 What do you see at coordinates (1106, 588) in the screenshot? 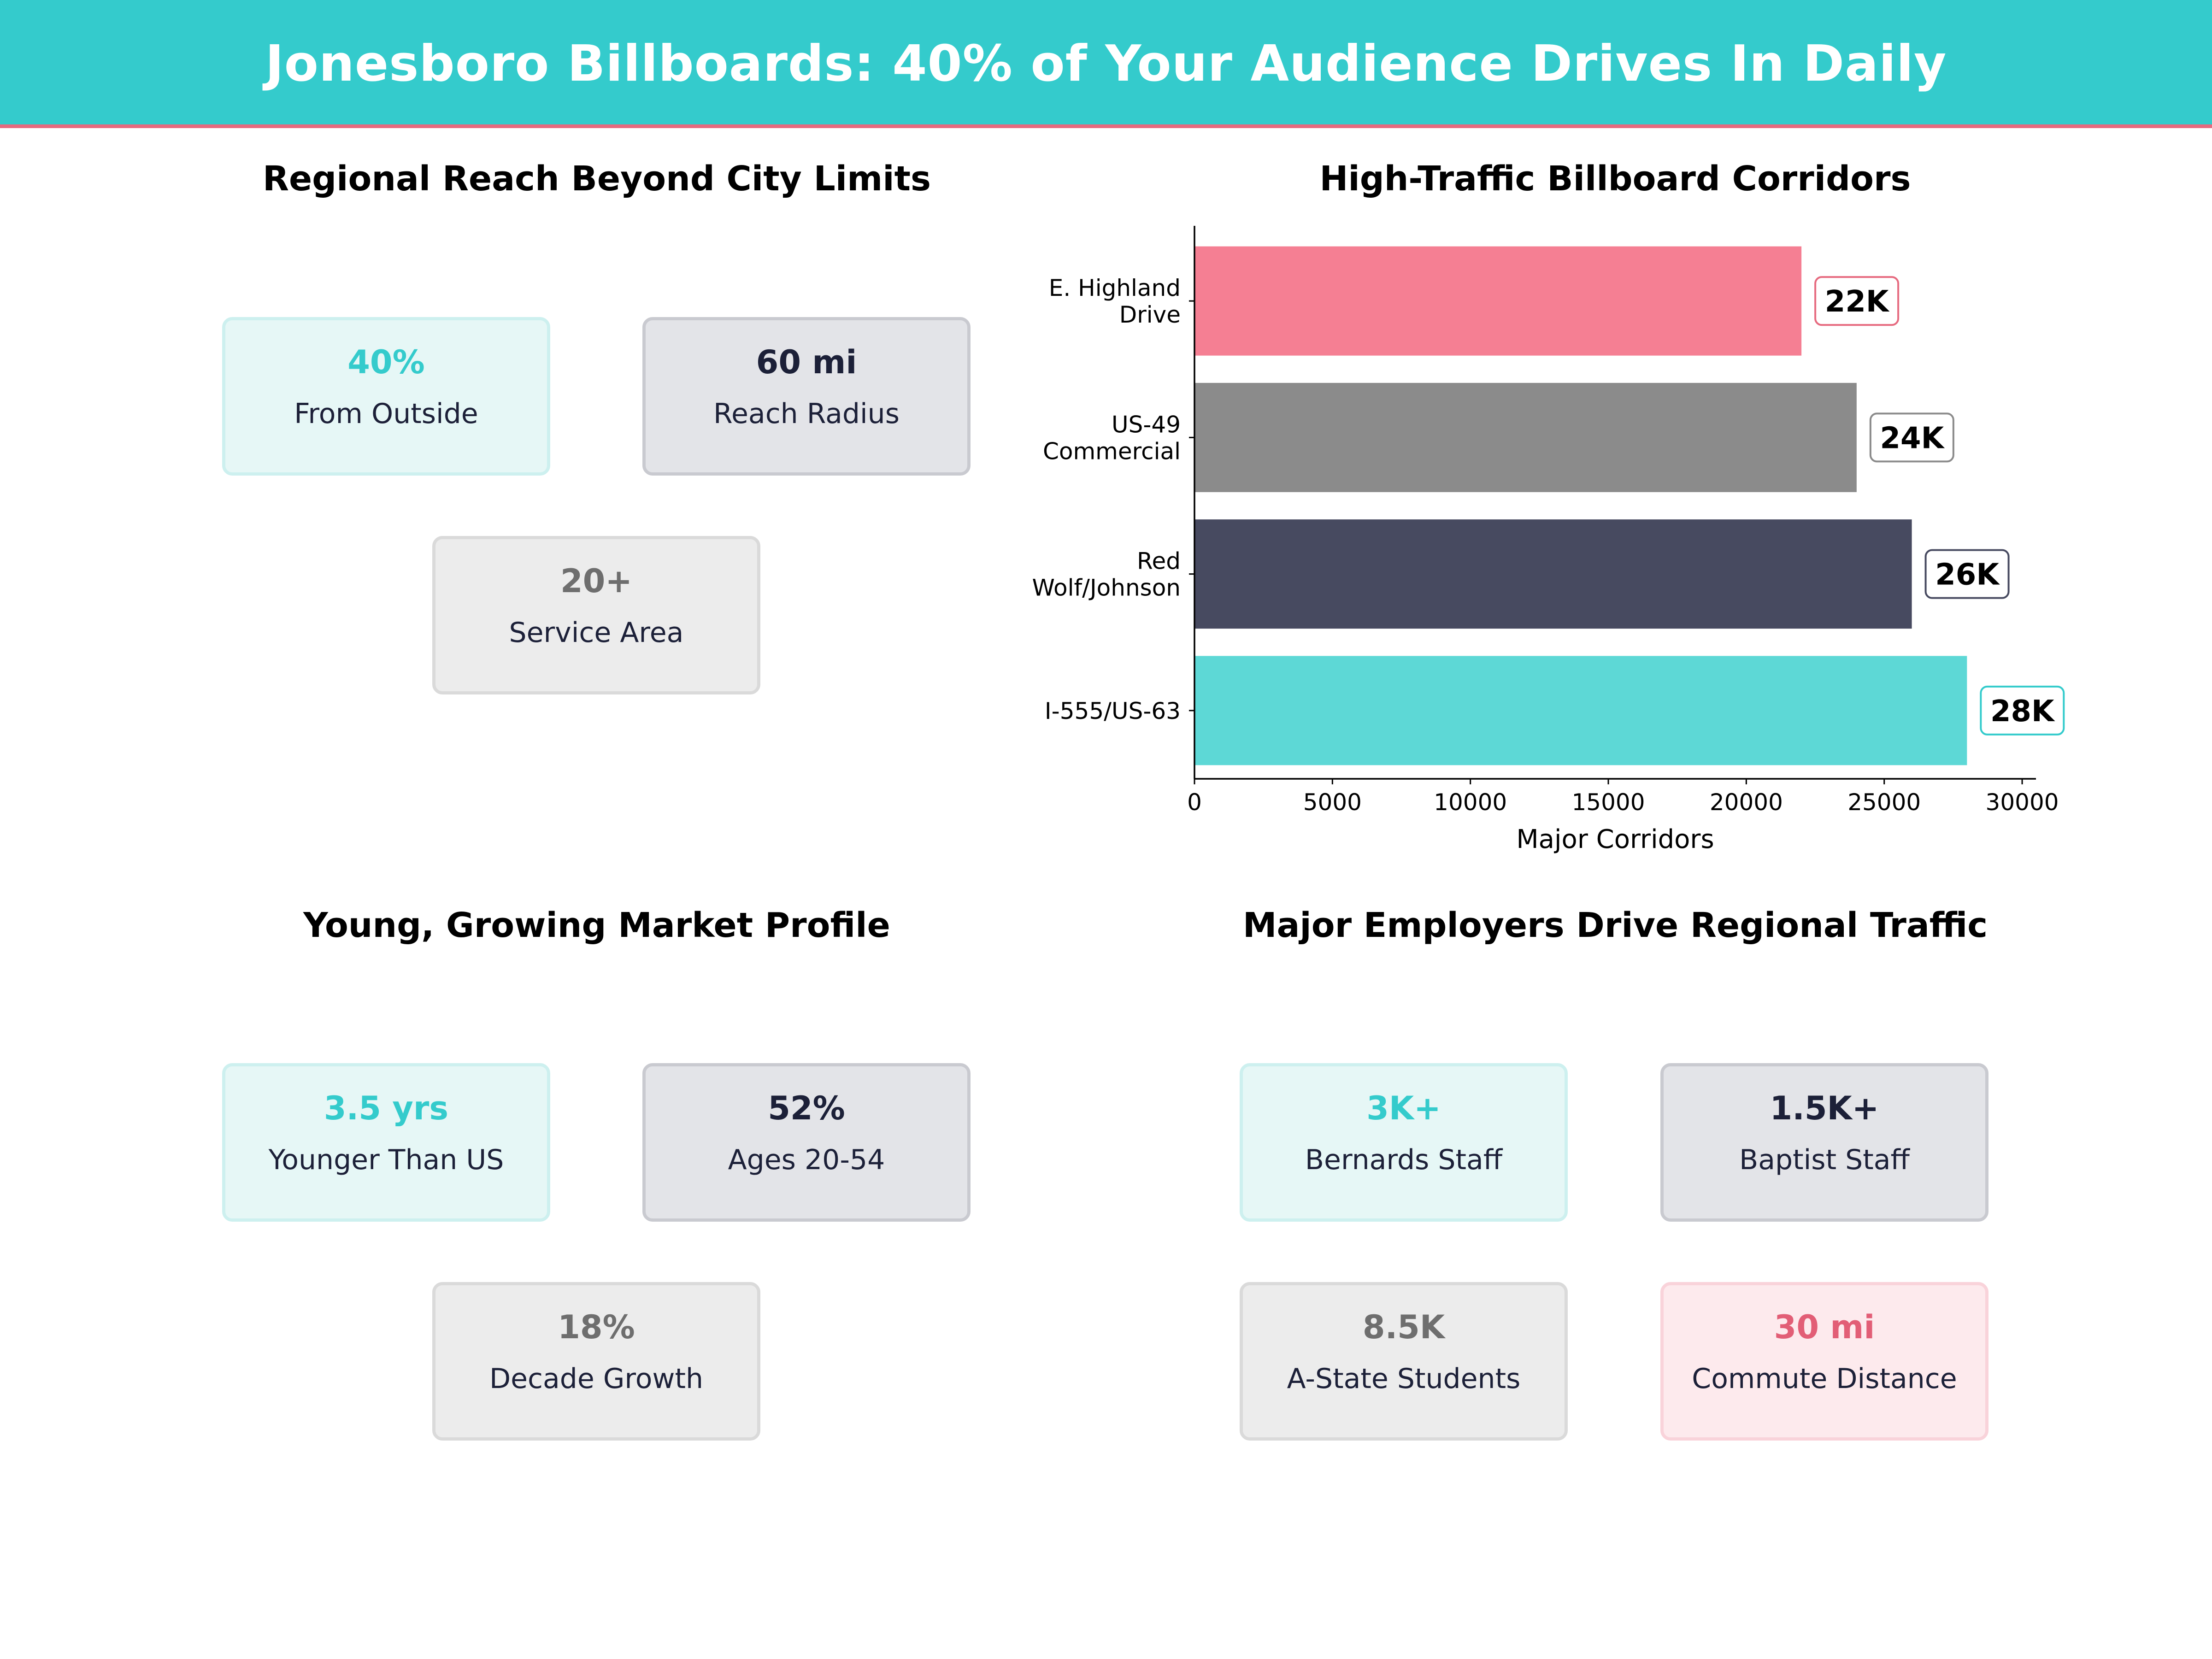
I see `y-tick-label: Wolf/Johnson` at bounding box center [1106, 588].